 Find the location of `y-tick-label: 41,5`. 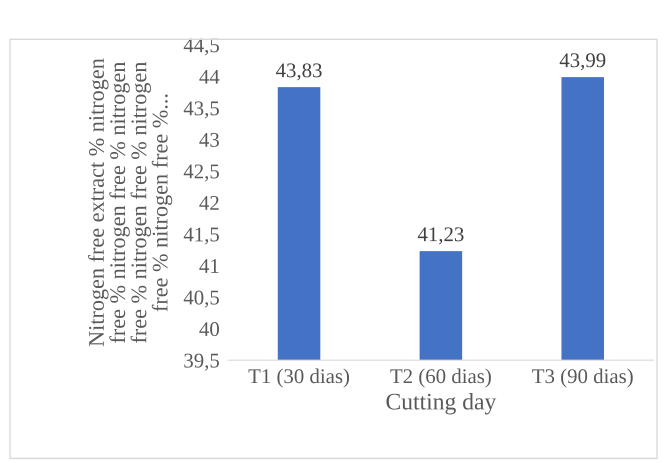

y-tick-label: 41,5 is located at coordinates (201, 236).